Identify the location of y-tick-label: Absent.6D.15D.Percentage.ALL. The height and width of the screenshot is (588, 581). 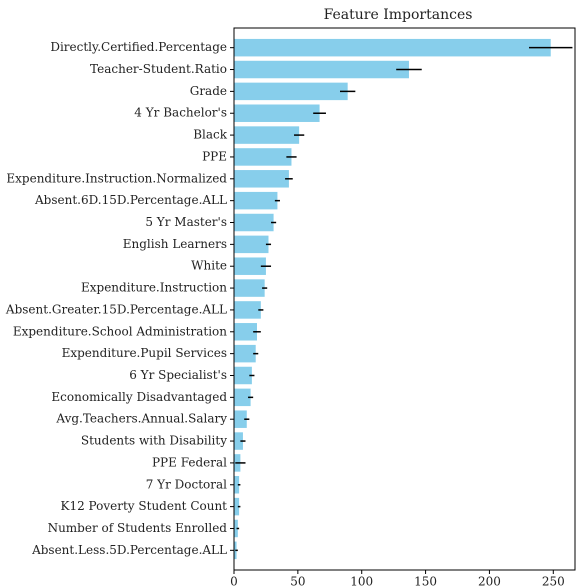
(130, 200).